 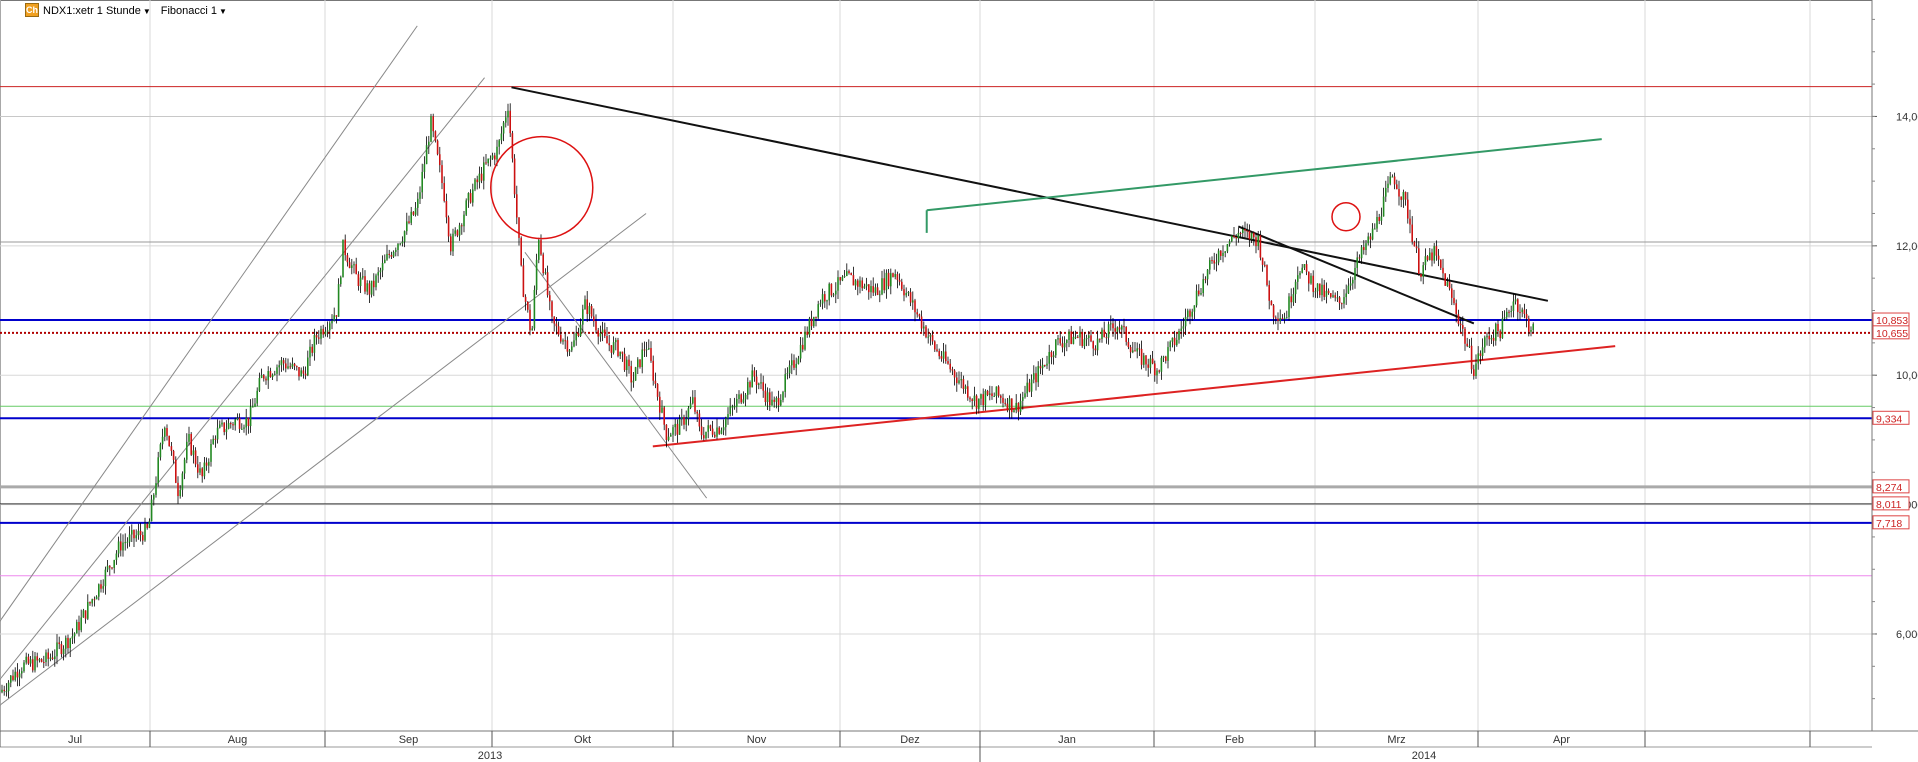 I want to click on indicator-dropdown: Fibonacci 1 ▼, so click(x=194, y=11).